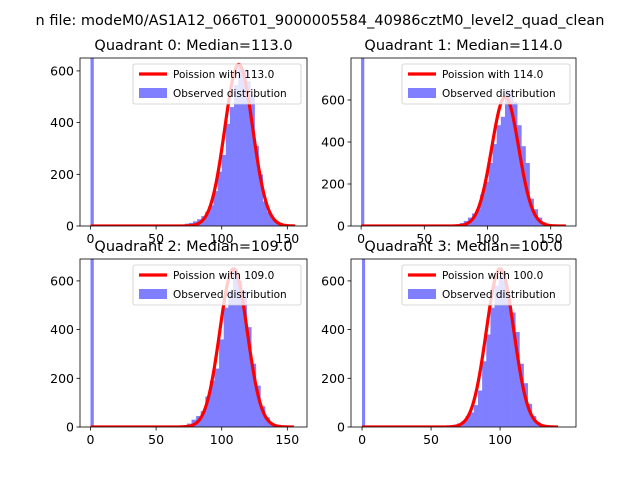 The image size is (640, 480). I want to click on panel-title: Quadrant 3: Median=100.0, so click(463, 247).